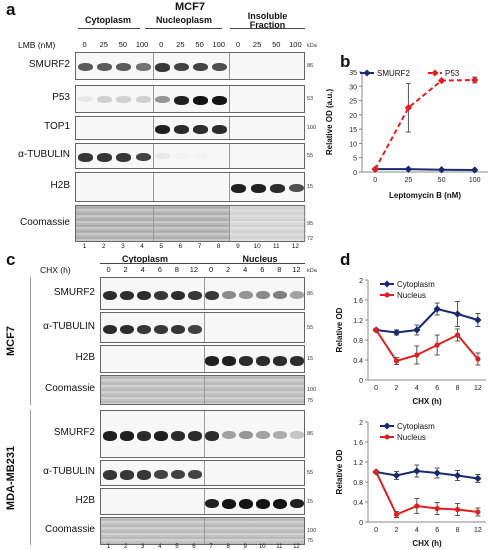 This screenshot has width=500, height=550. What do you see at coordinates (409, 180) in the screenshot?
I see `x-tick-label: 25` at bounding box center [409, 180].